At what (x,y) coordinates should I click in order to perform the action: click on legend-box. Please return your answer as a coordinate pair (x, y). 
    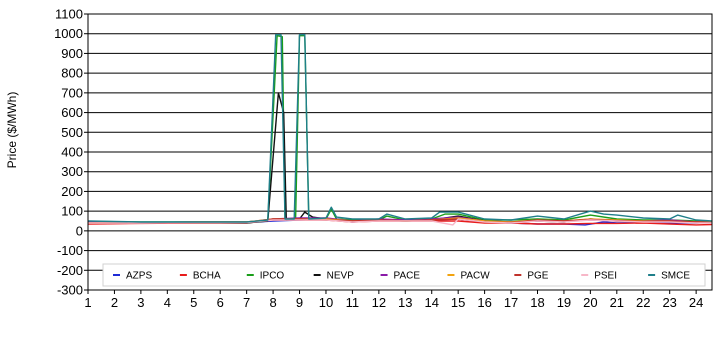
    Looking at the image, I should click on (404, 275).